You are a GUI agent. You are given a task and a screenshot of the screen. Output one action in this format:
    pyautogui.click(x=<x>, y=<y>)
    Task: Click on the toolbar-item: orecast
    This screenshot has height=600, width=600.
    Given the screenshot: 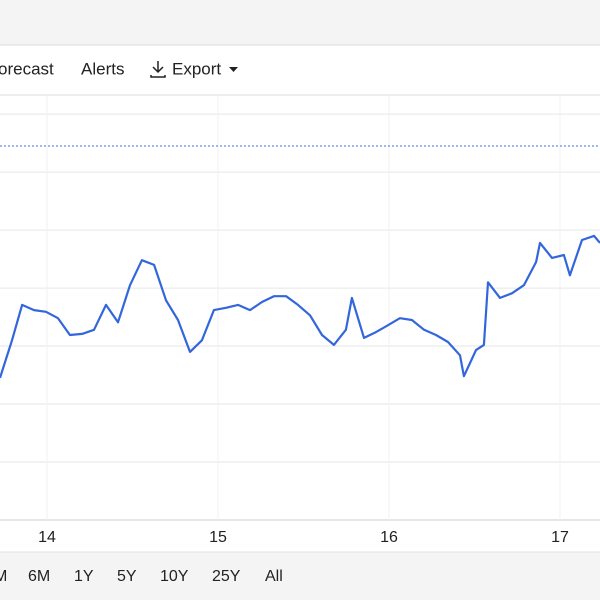 What is the action you would take?
    pyautogui.click(x=27, y=68)
    